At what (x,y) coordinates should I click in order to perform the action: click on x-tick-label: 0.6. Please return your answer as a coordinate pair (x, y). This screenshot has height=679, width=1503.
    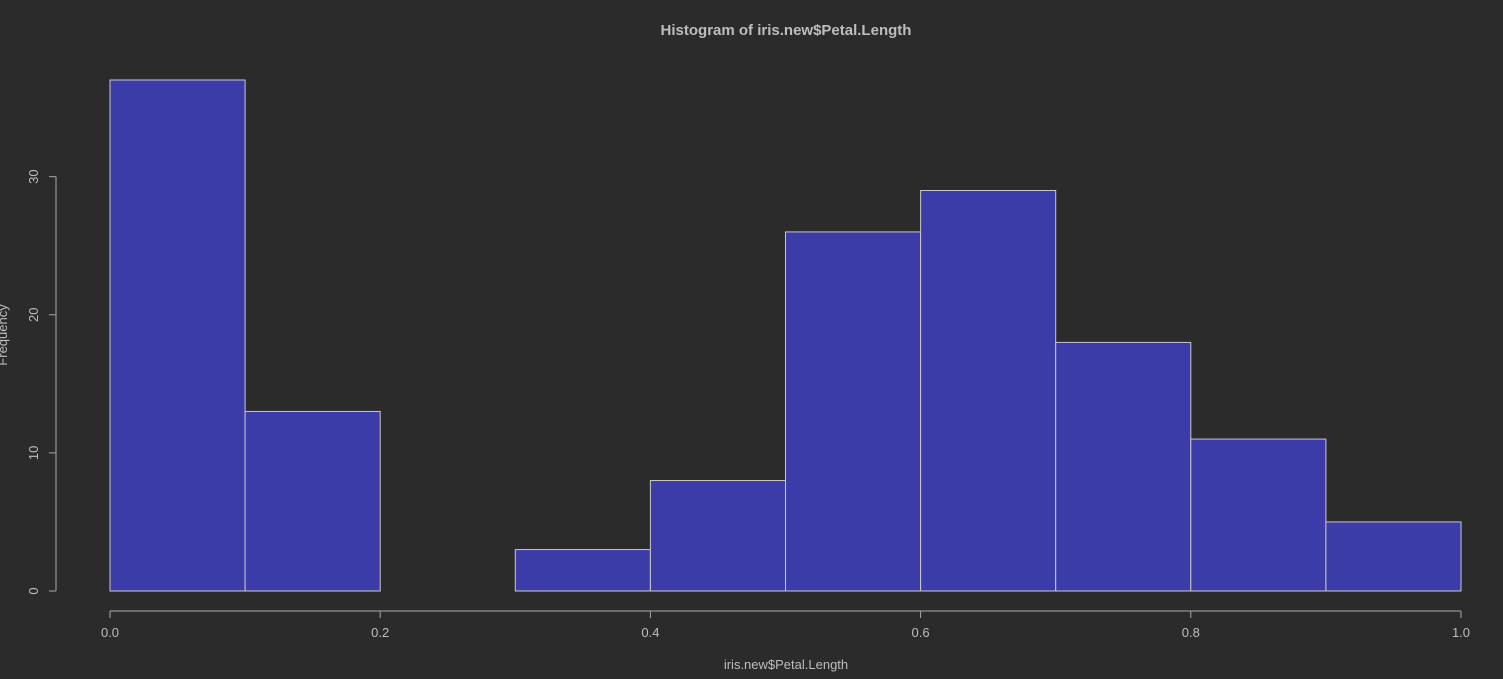
    Looking at the image, I should click on (921, 632).